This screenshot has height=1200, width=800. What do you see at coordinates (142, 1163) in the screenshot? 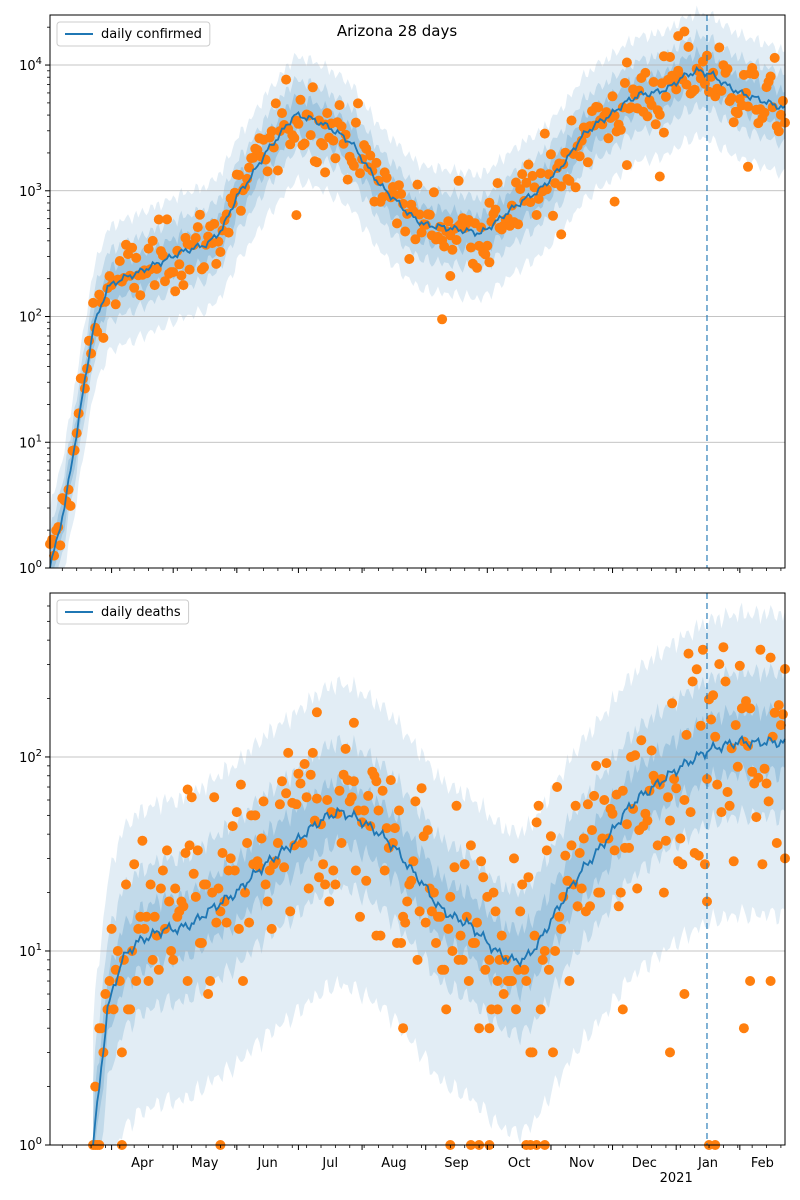
I see `x-month-label: Apr` at bounding box center [142, 1163].